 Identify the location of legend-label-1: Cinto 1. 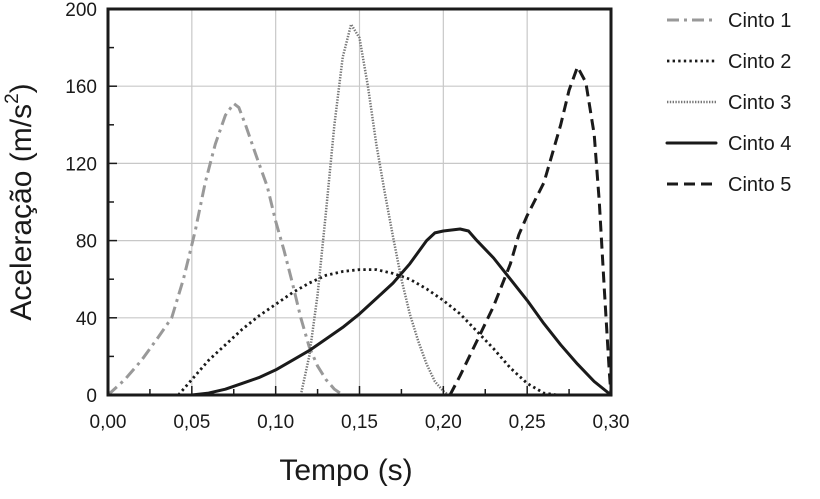
(759, 21).